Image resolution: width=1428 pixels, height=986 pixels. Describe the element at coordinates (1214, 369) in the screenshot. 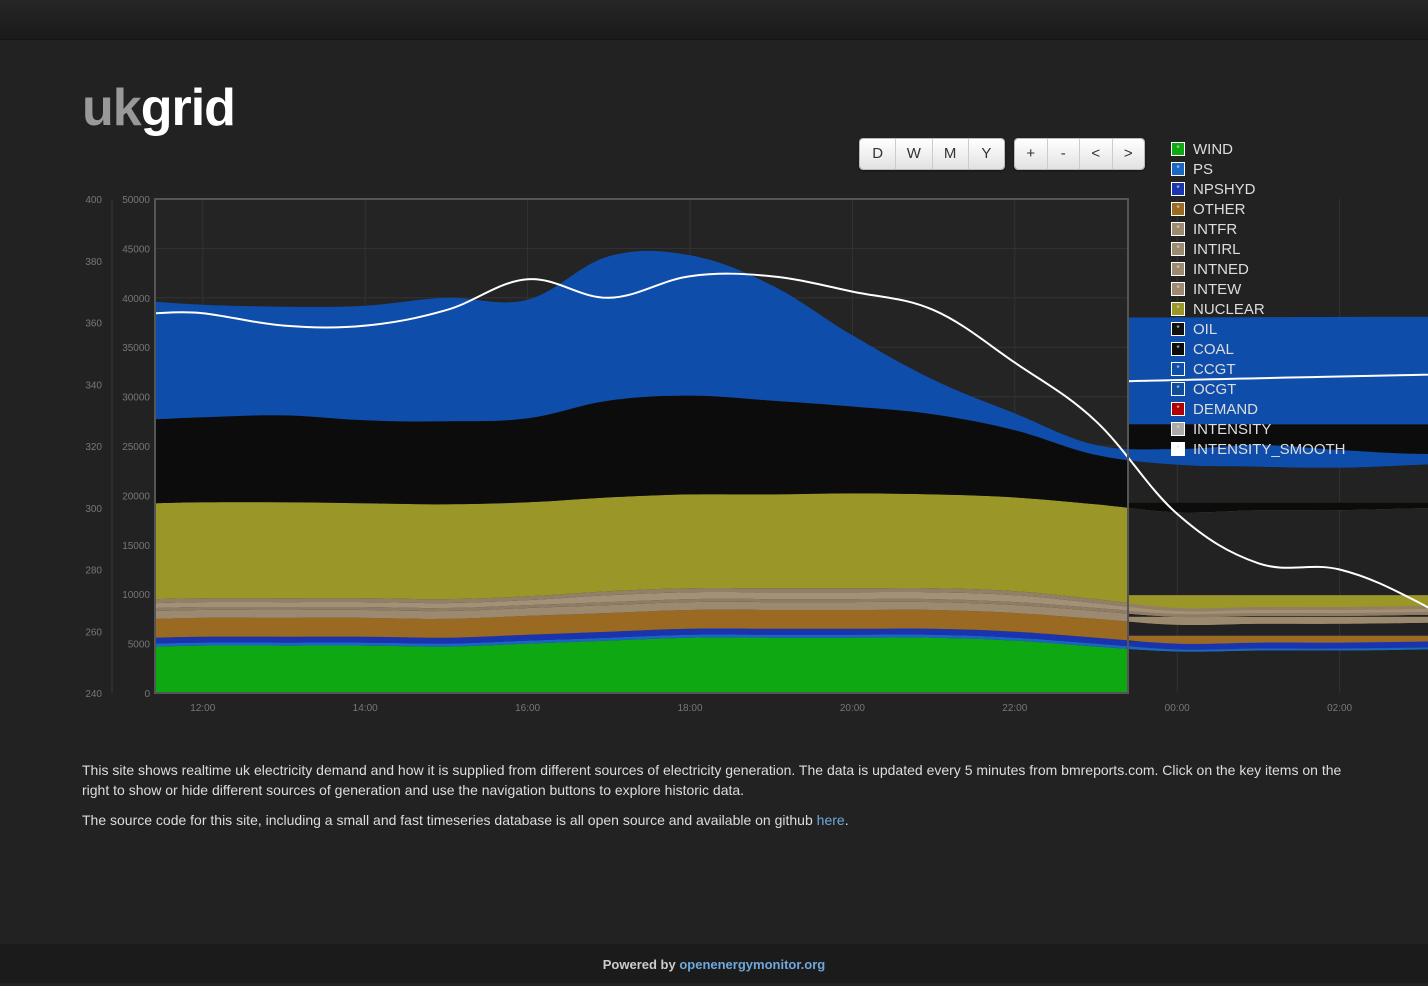

I see `legend-label: CCGT` at that location.